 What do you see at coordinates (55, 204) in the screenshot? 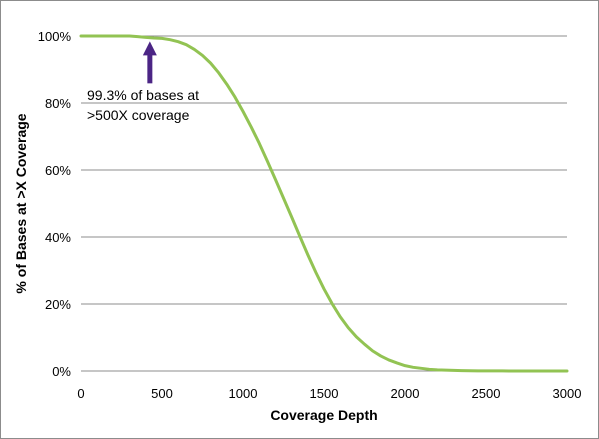
I see `y-tick-labels: 0% 20% 40% 60% 80% 100%` at bounding box center [55, 204].